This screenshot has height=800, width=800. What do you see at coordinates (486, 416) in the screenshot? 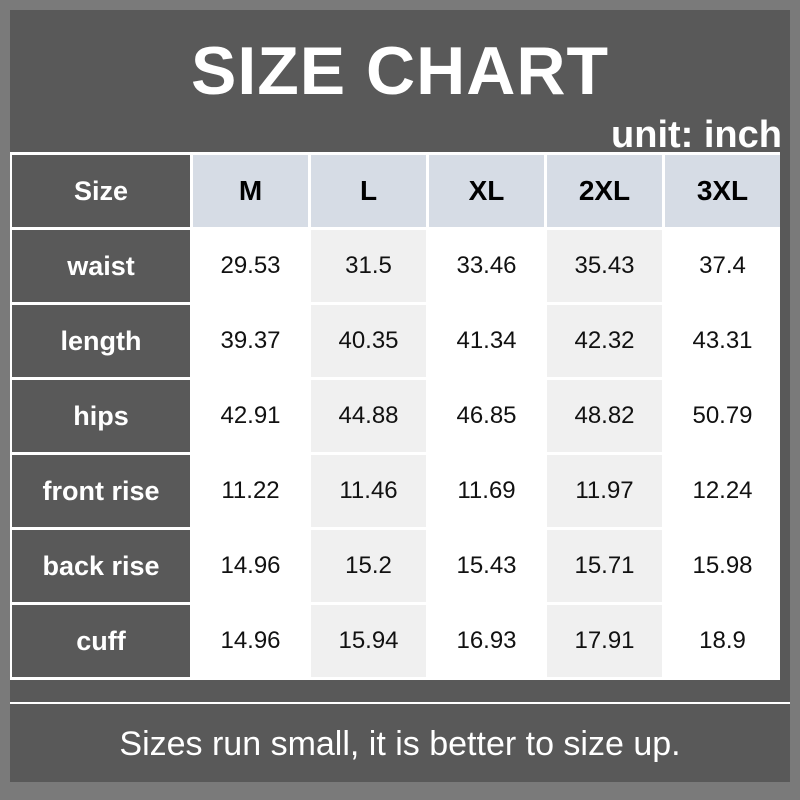
I see `measurement-cell: 46.85` at bounding box center [486, 416].